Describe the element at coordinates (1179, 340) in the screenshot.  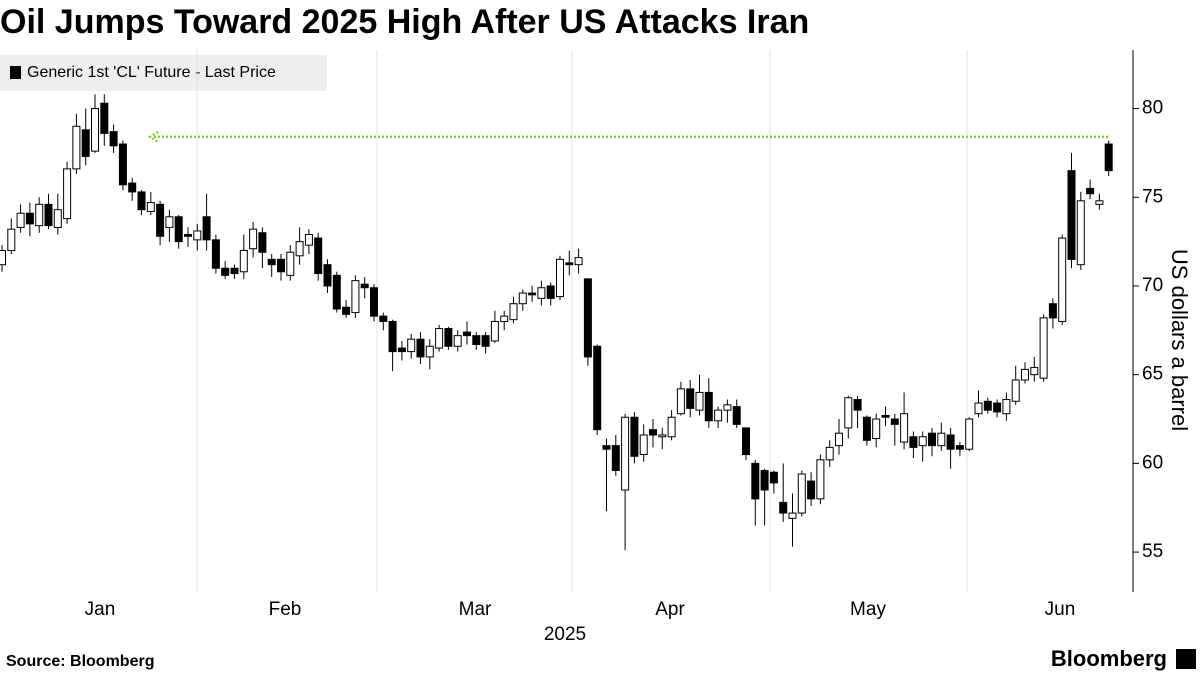
I see `y-axis-title: US dollars a barrel` at that location.